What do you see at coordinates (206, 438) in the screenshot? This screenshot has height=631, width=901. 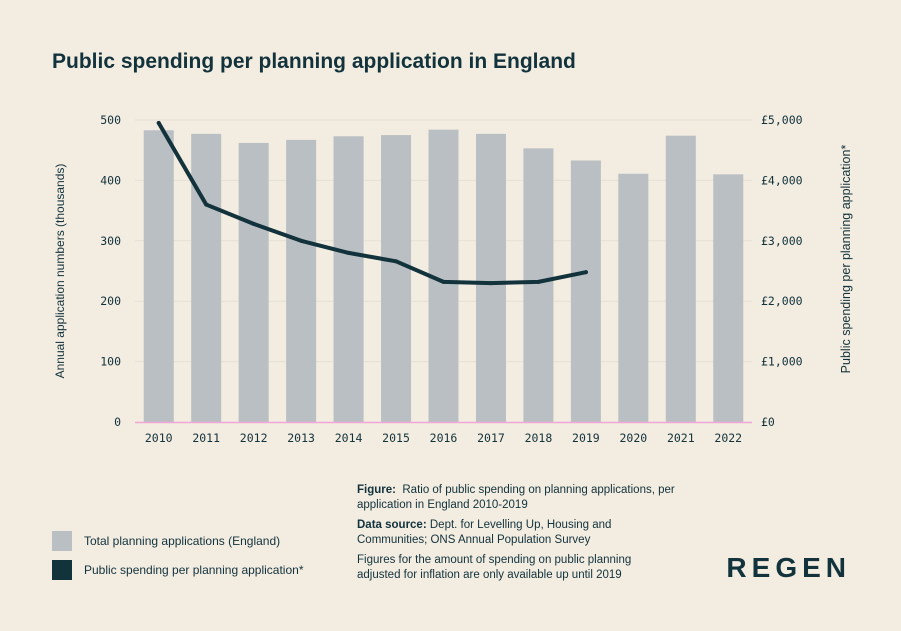 I see `x-tick-label: 2011` at bounding box center [206, 438].